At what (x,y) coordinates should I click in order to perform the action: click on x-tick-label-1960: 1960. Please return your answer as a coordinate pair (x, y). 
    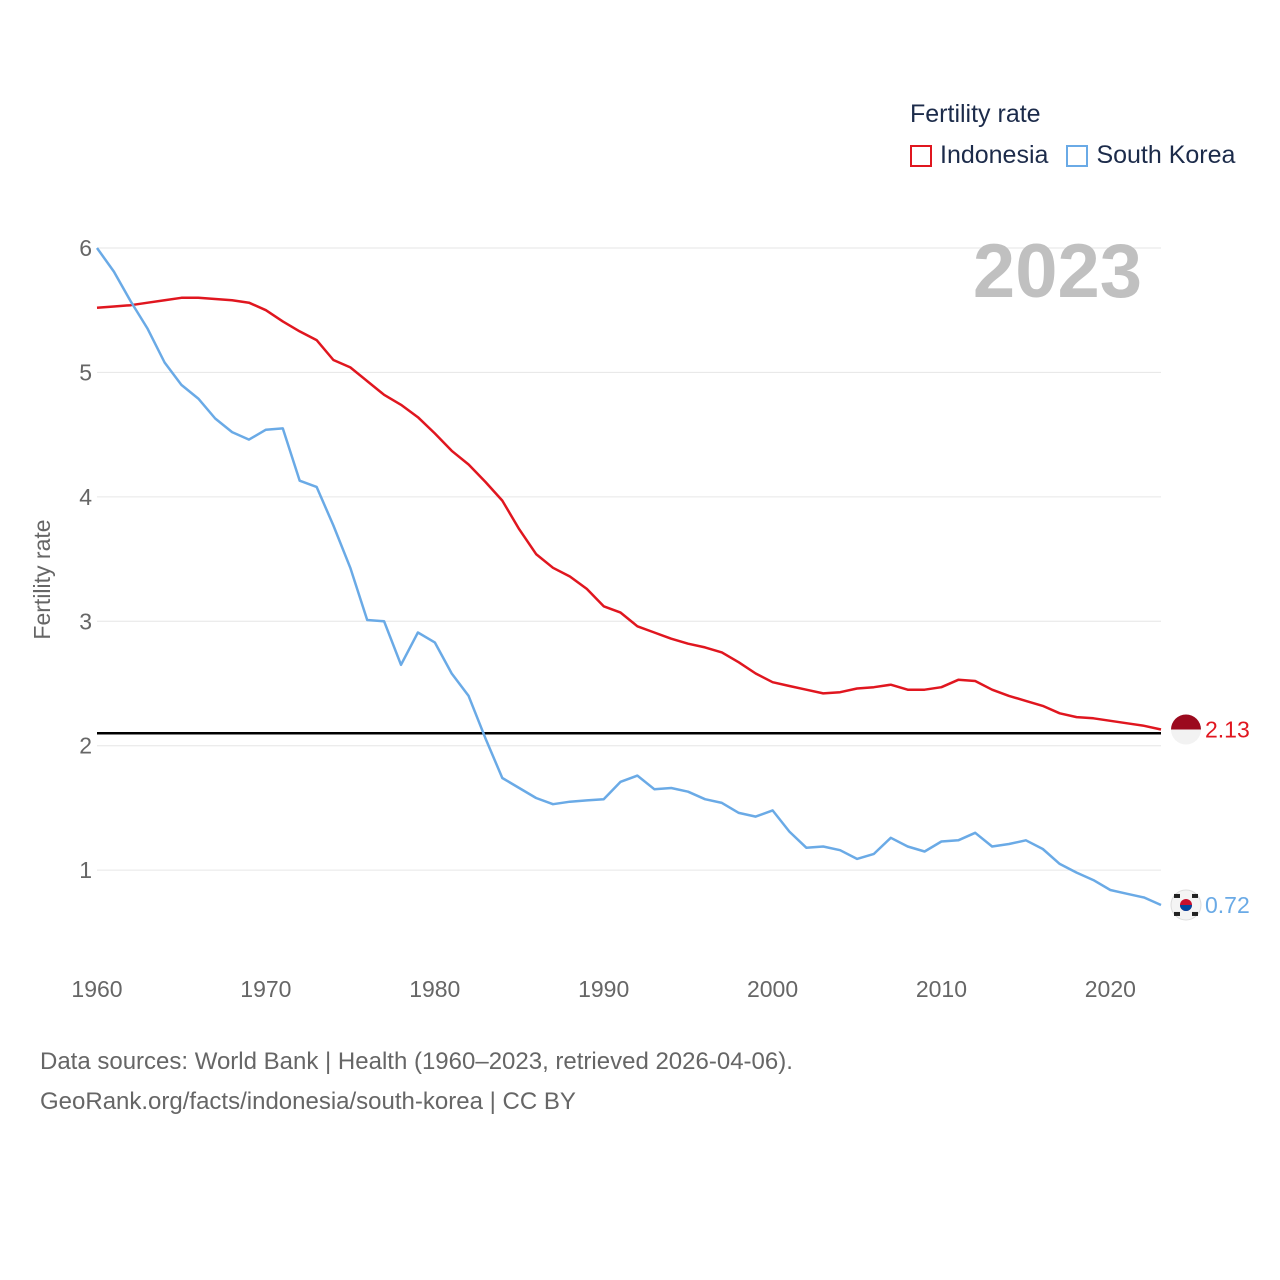
    Looking at the image, I should click on (96, 989).